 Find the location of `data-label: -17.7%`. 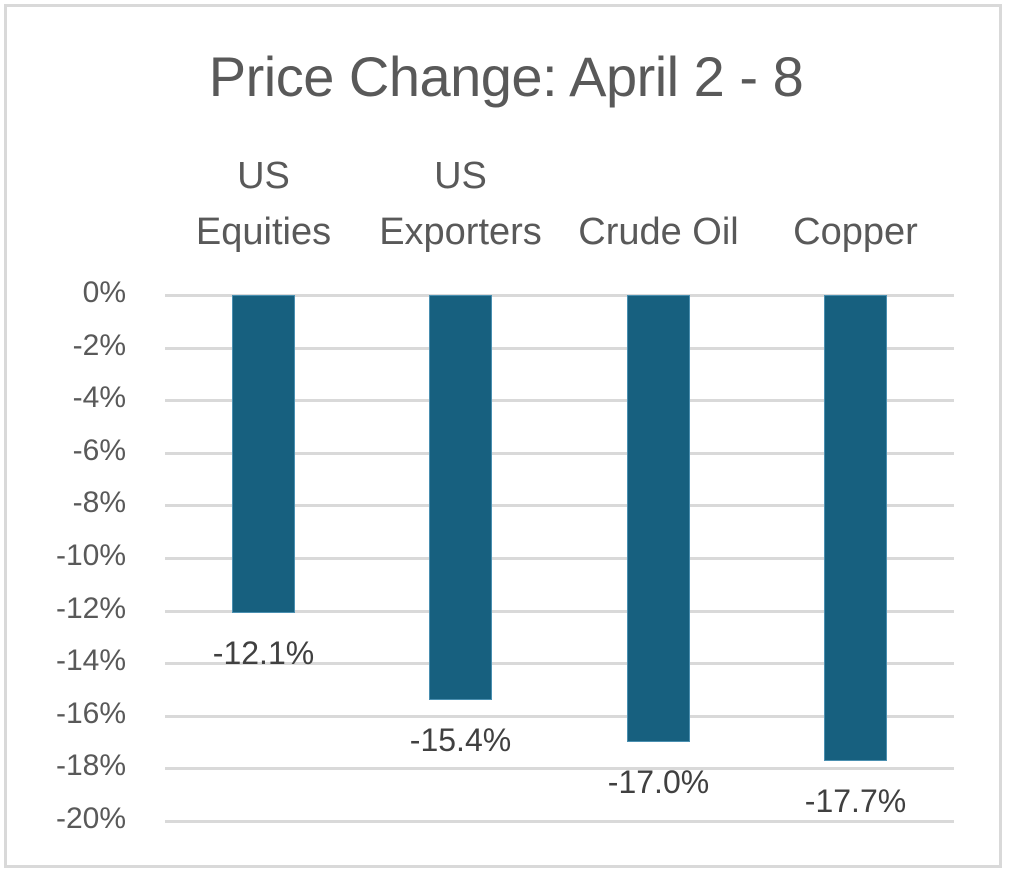

data-label: -17.7% is located at coordinates (855, 800).